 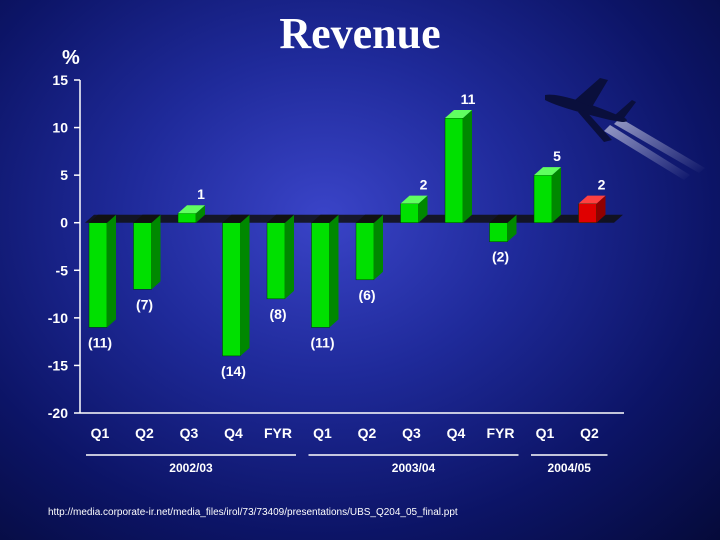 I want to click on data-label: 1, so click(x=201, y=194).